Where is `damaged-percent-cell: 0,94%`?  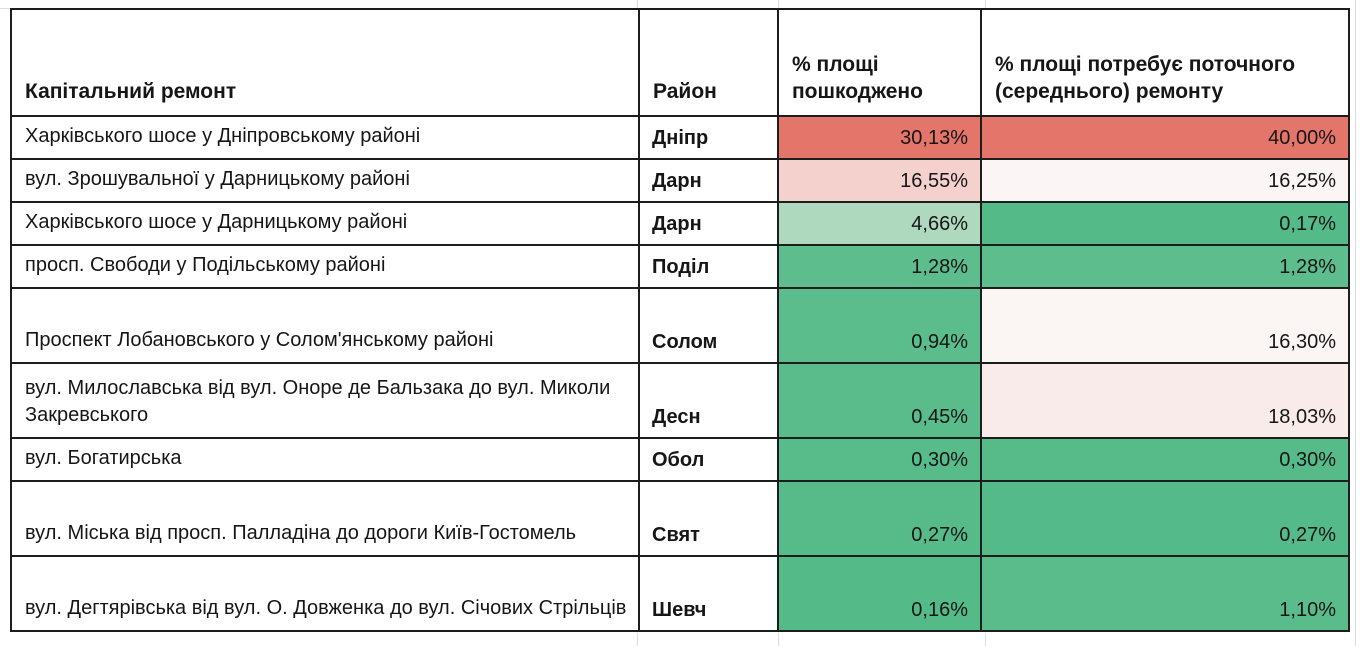 damaged-percent-cell: 0,94% is located at coordinates (879, 325).